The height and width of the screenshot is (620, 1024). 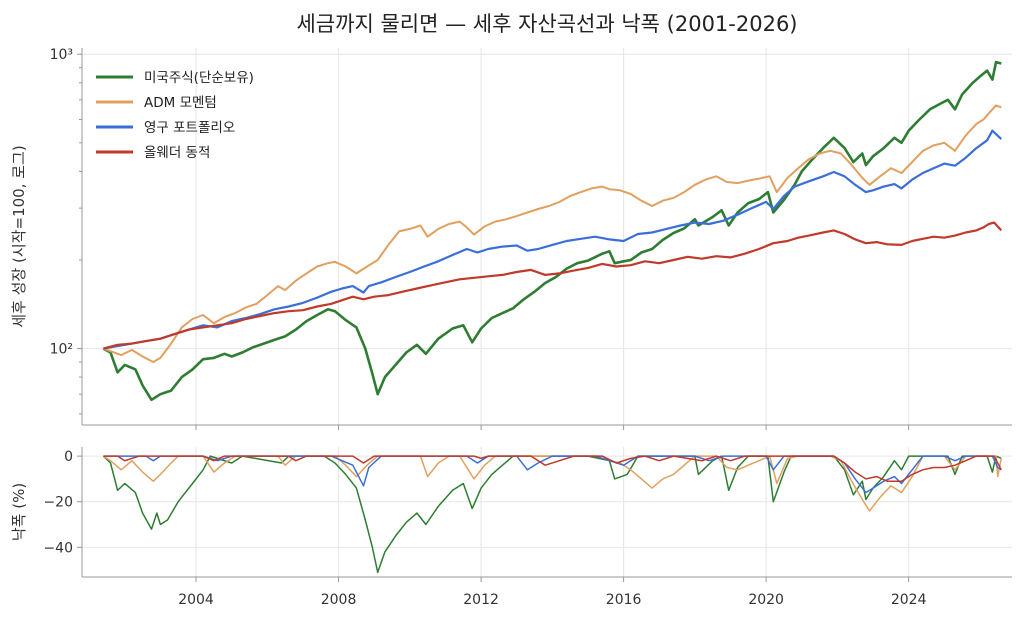 I want to click on y-tick-label: 10², so click(x=61, y=350).